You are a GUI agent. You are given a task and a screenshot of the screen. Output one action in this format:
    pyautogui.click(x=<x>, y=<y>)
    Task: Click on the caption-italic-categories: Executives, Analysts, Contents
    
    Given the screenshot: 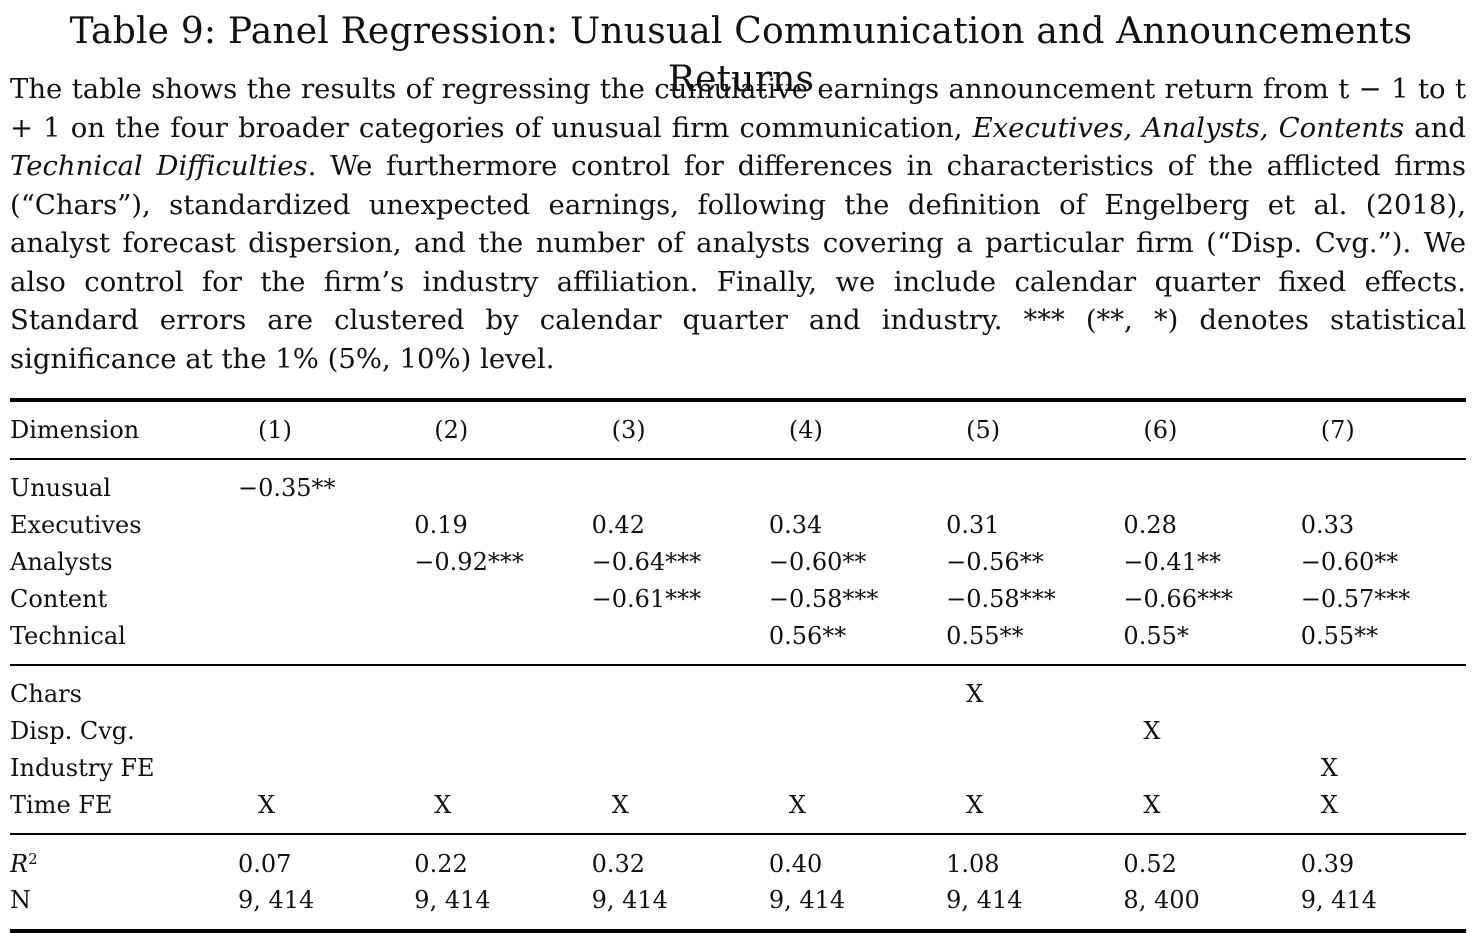 What is the action you would take?
    pyautogui.click(x=1188, y=127)
    